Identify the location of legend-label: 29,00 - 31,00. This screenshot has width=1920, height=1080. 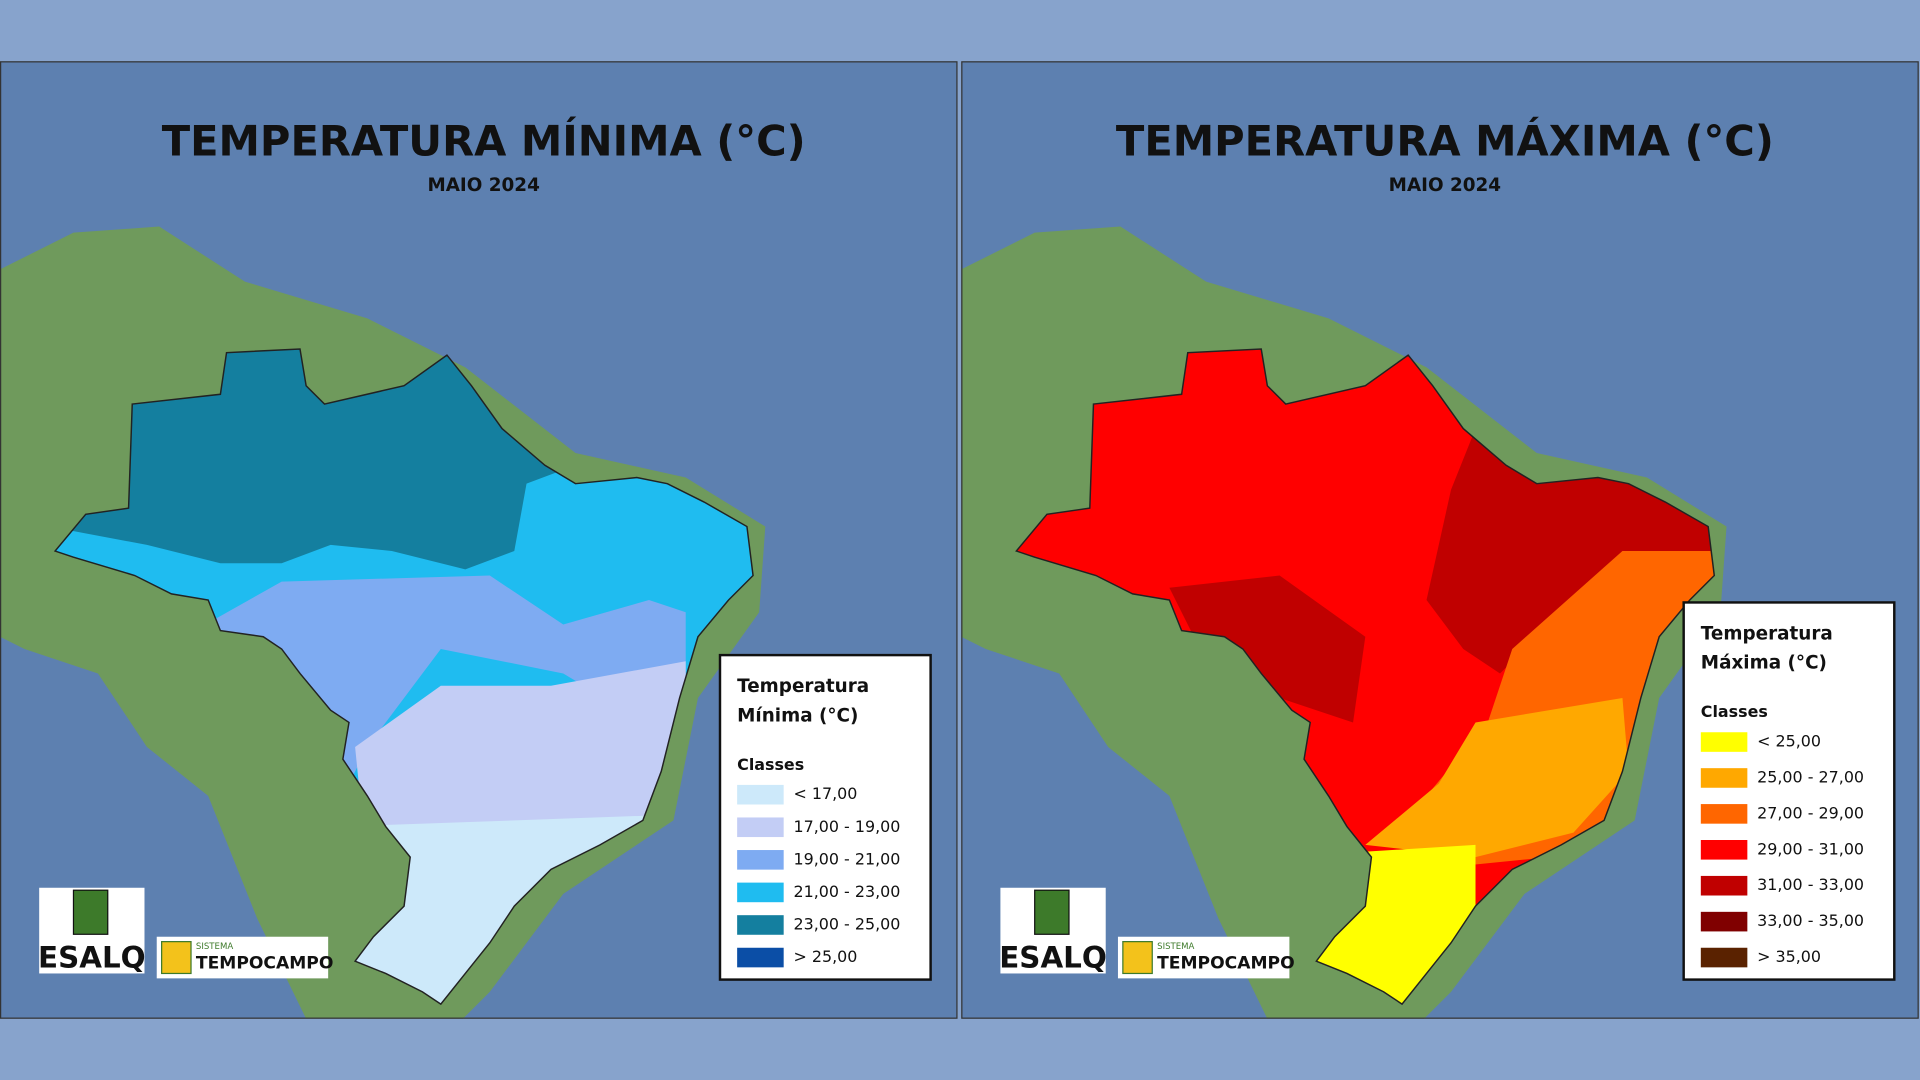
(1810, 848).